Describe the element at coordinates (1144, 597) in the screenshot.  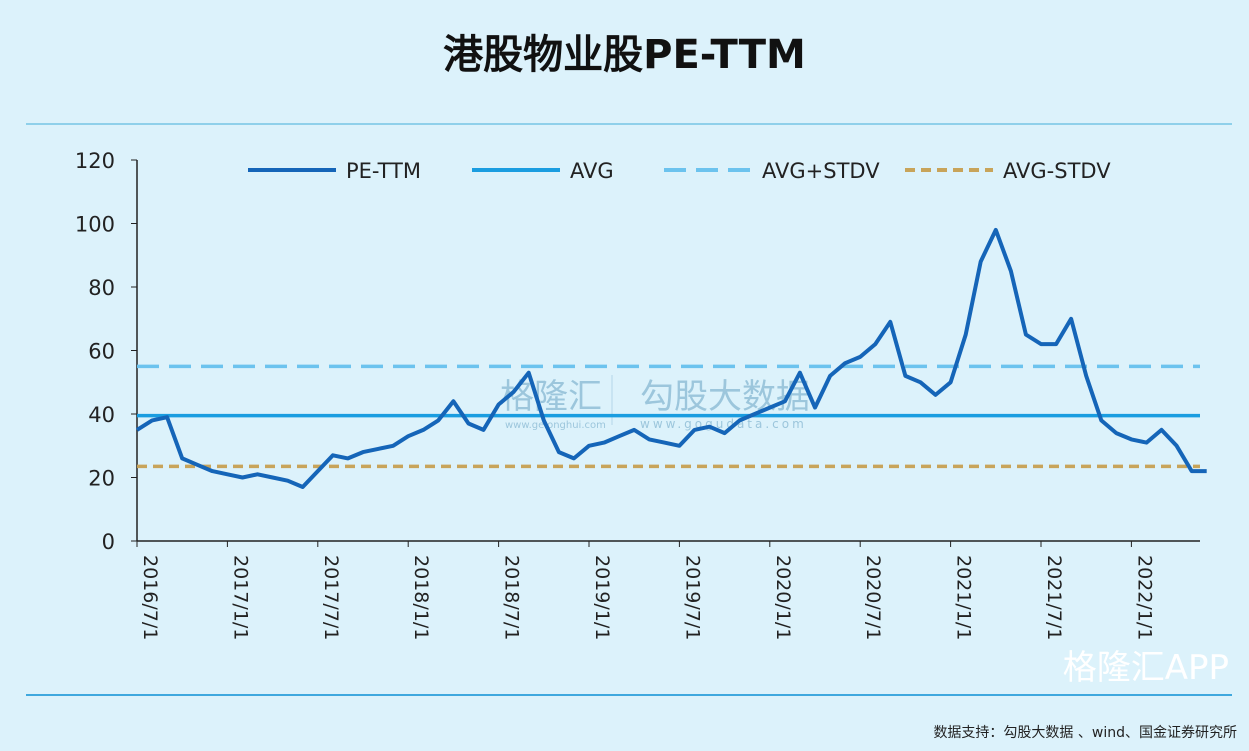
I see `x-tick-label: 2022/1/1` at that location.